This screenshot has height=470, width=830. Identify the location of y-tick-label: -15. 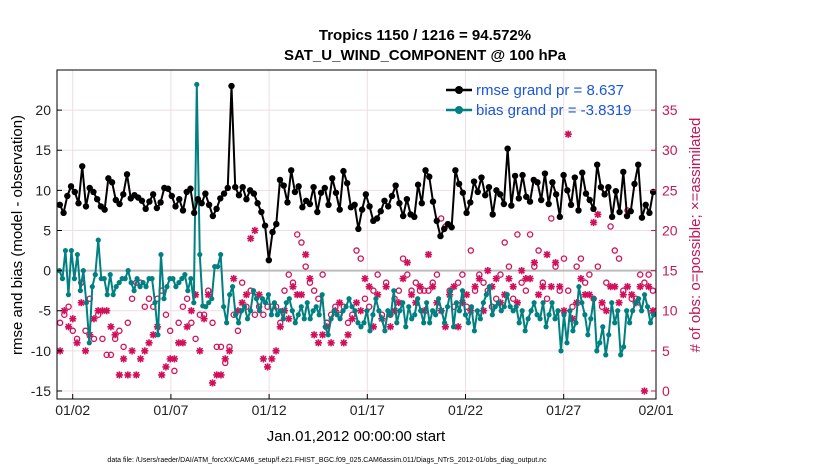
(41, 391).